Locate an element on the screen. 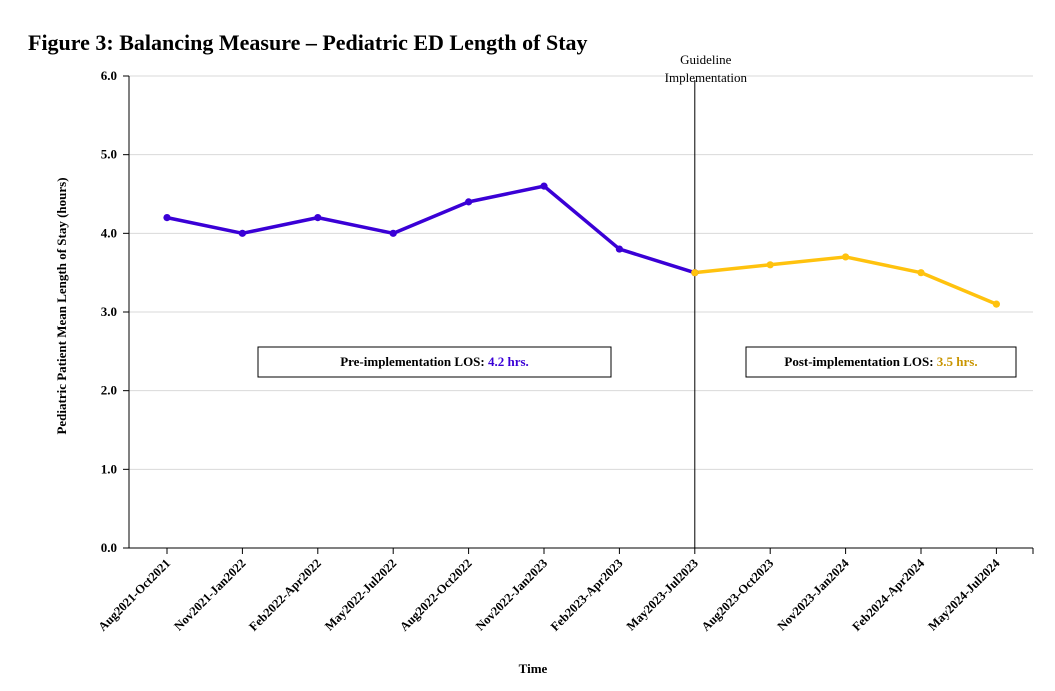 The image size is (1055, 691). x-tick-label: Nov2022-Jan2023 is located at coordinates (511, 594).